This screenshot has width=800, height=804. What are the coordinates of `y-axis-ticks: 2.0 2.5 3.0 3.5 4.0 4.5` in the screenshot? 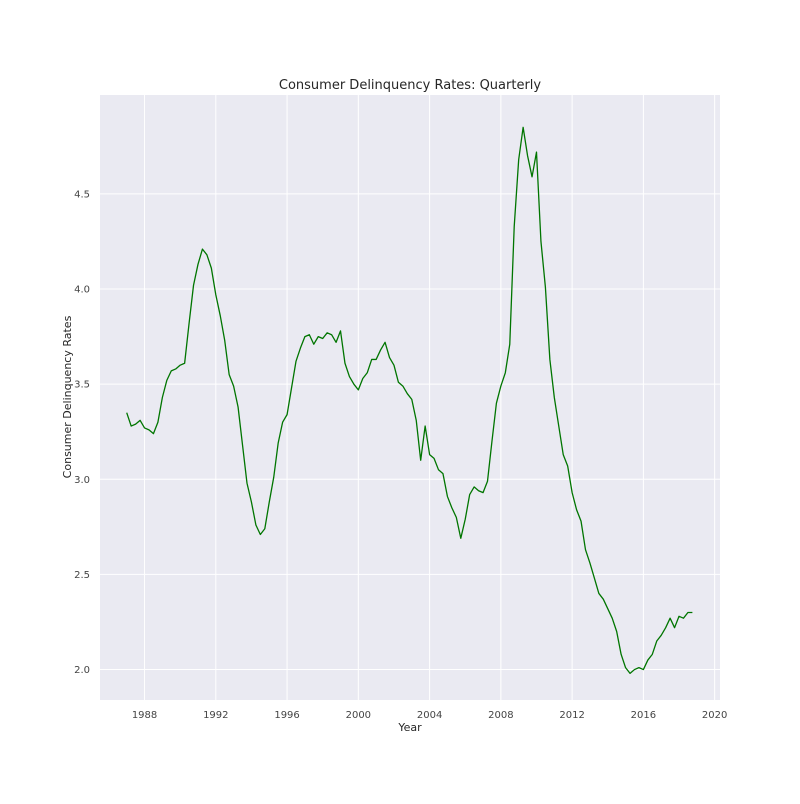 It's located at (82, 432).